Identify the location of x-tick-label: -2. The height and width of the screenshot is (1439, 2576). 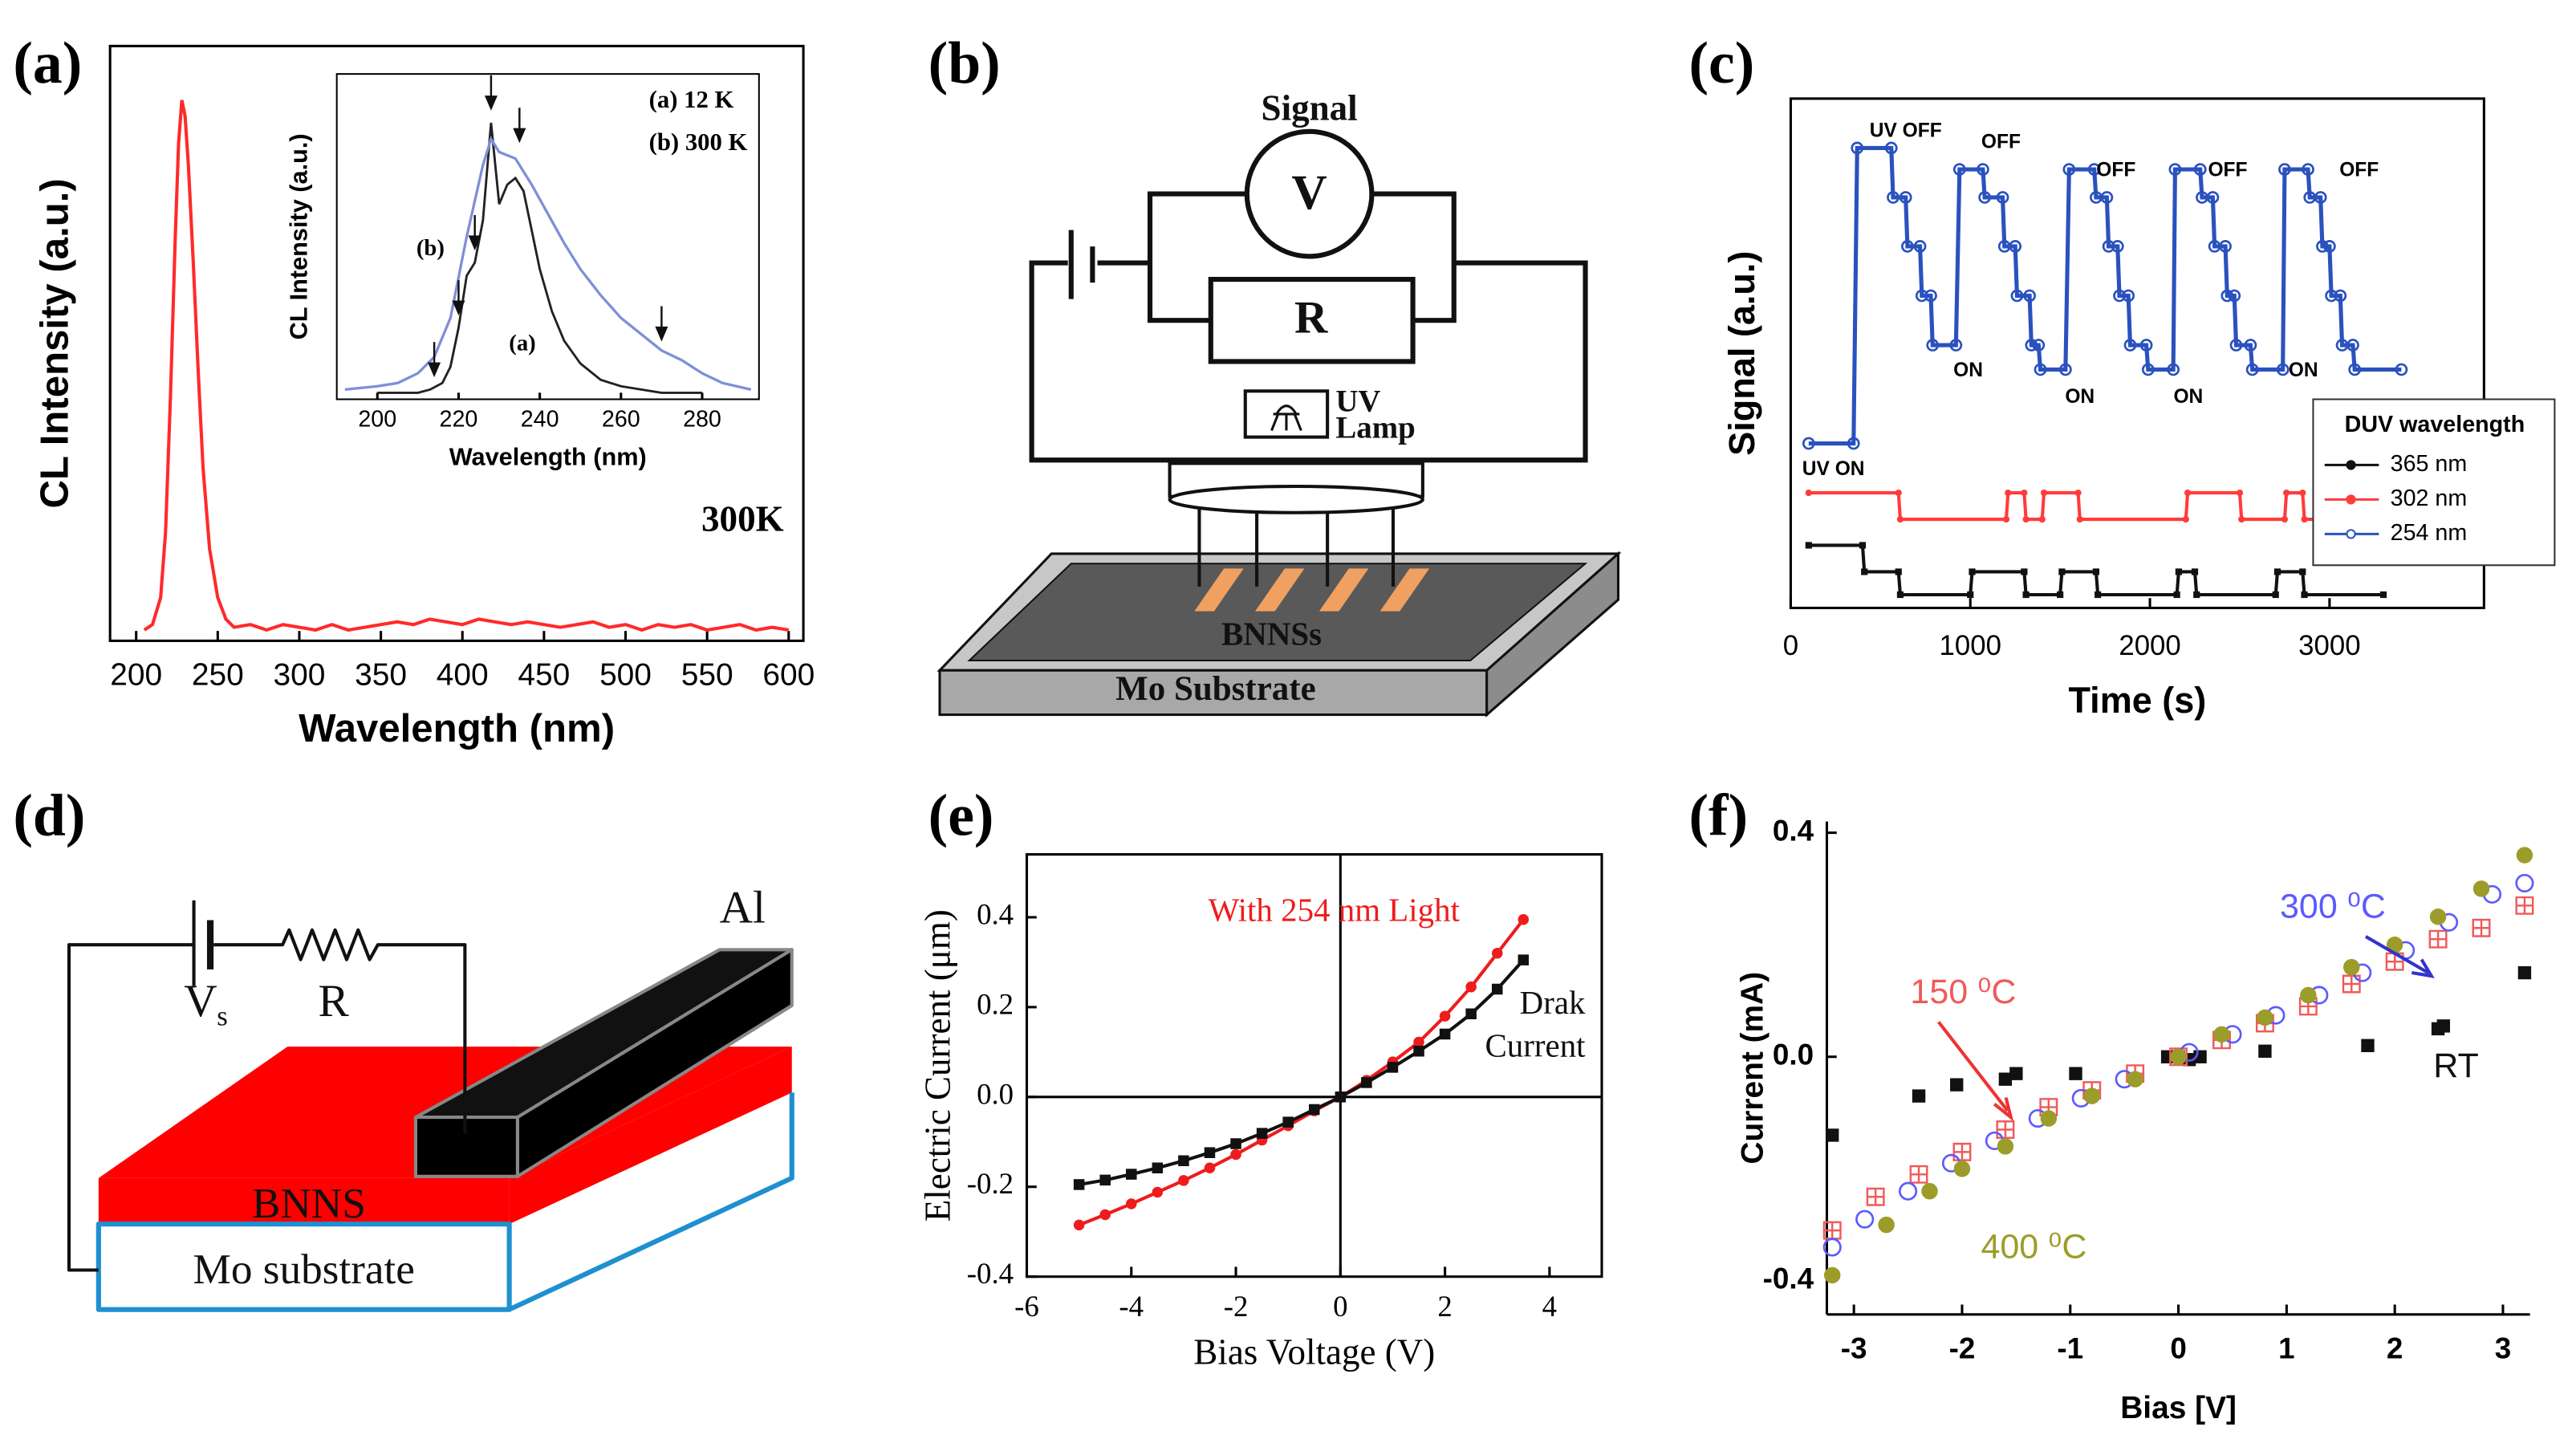
(1237, 1306).